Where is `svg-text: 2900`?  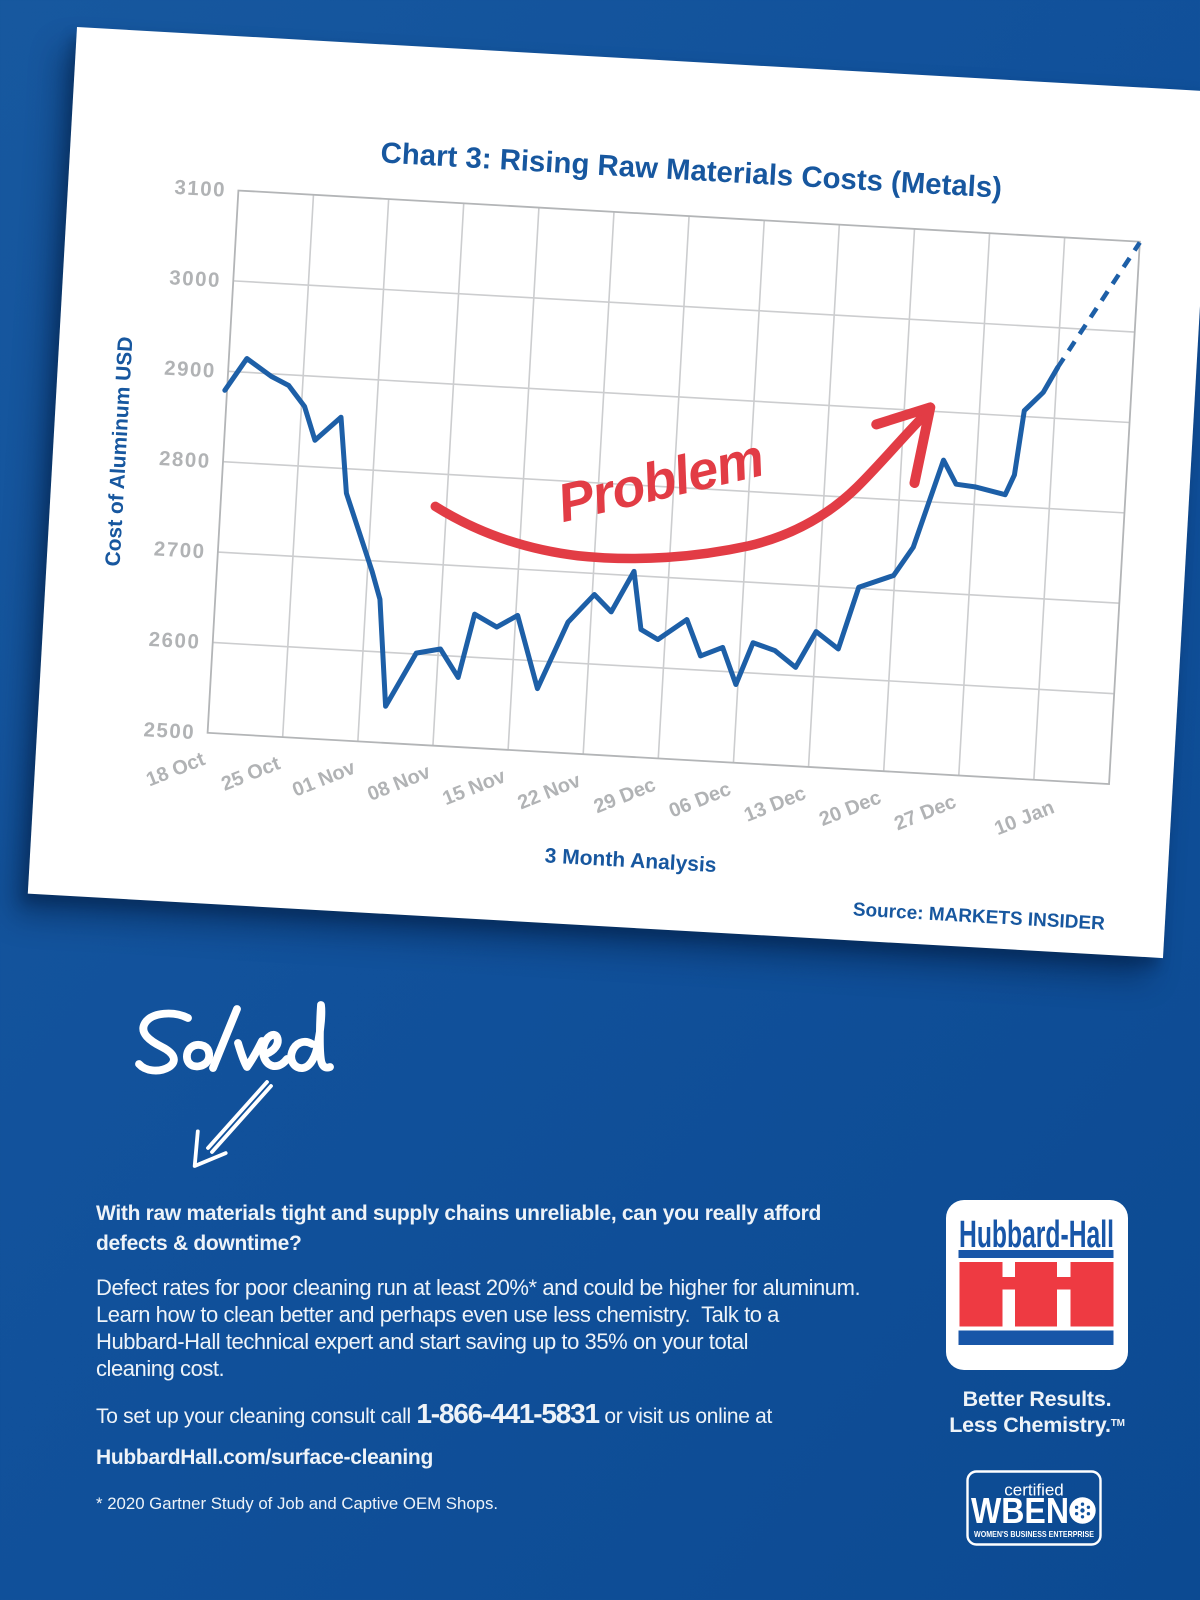 svg-text: 2900 is located at coordinates (190, 370).